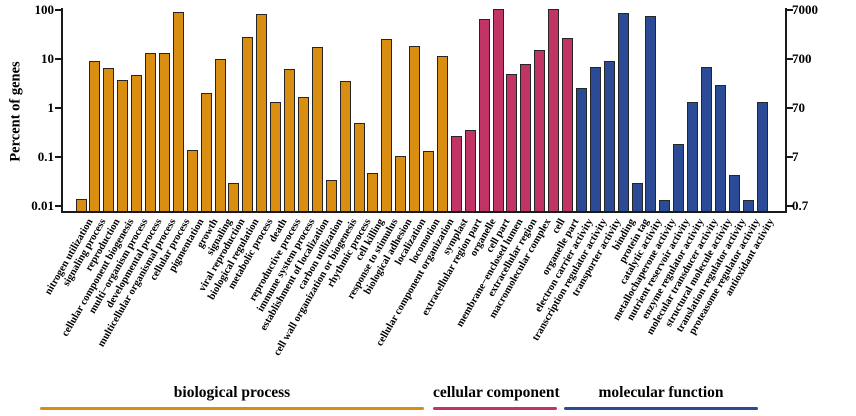 The height and width of the screenshot is (416, 856). I want to click on bar-immune-system-process, so click(303, 153).